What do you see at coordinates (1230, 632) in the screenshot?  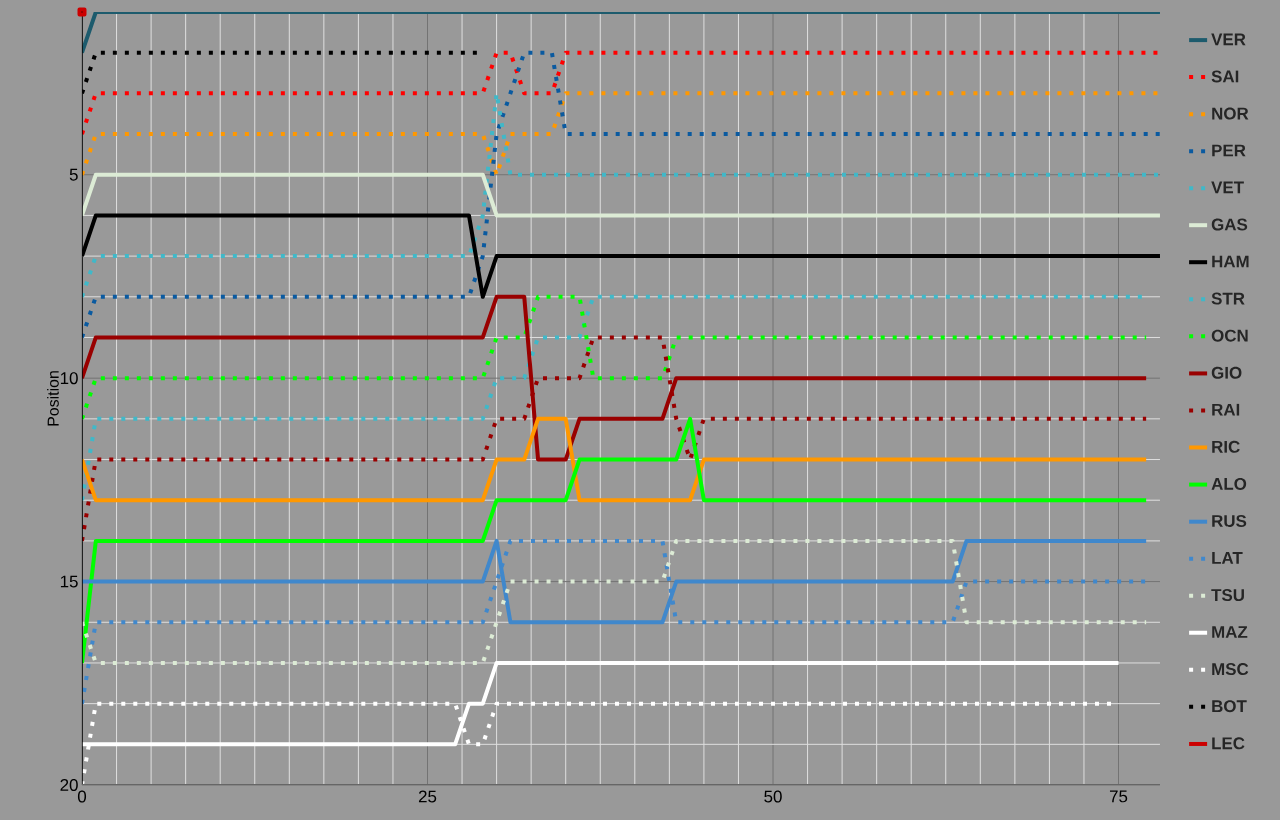 I see `legend-label: MAZ` at bounding box center [1230, 632].